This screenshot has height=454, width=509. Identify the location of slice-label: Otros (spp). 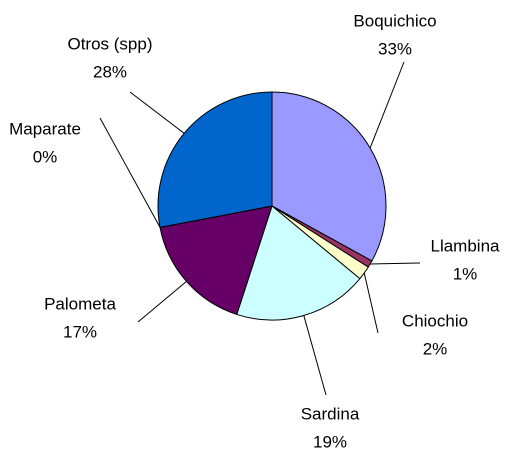
(109, 43).